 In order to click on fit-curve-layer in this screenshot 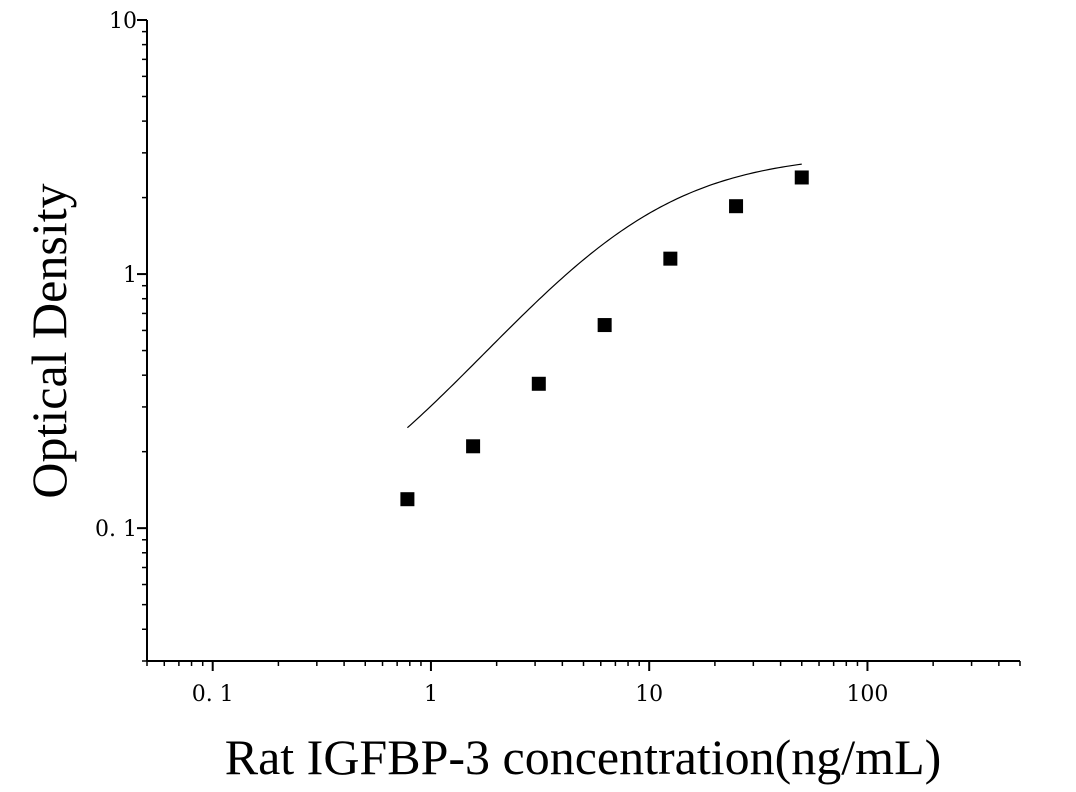, I will do `click(604, 296)`.